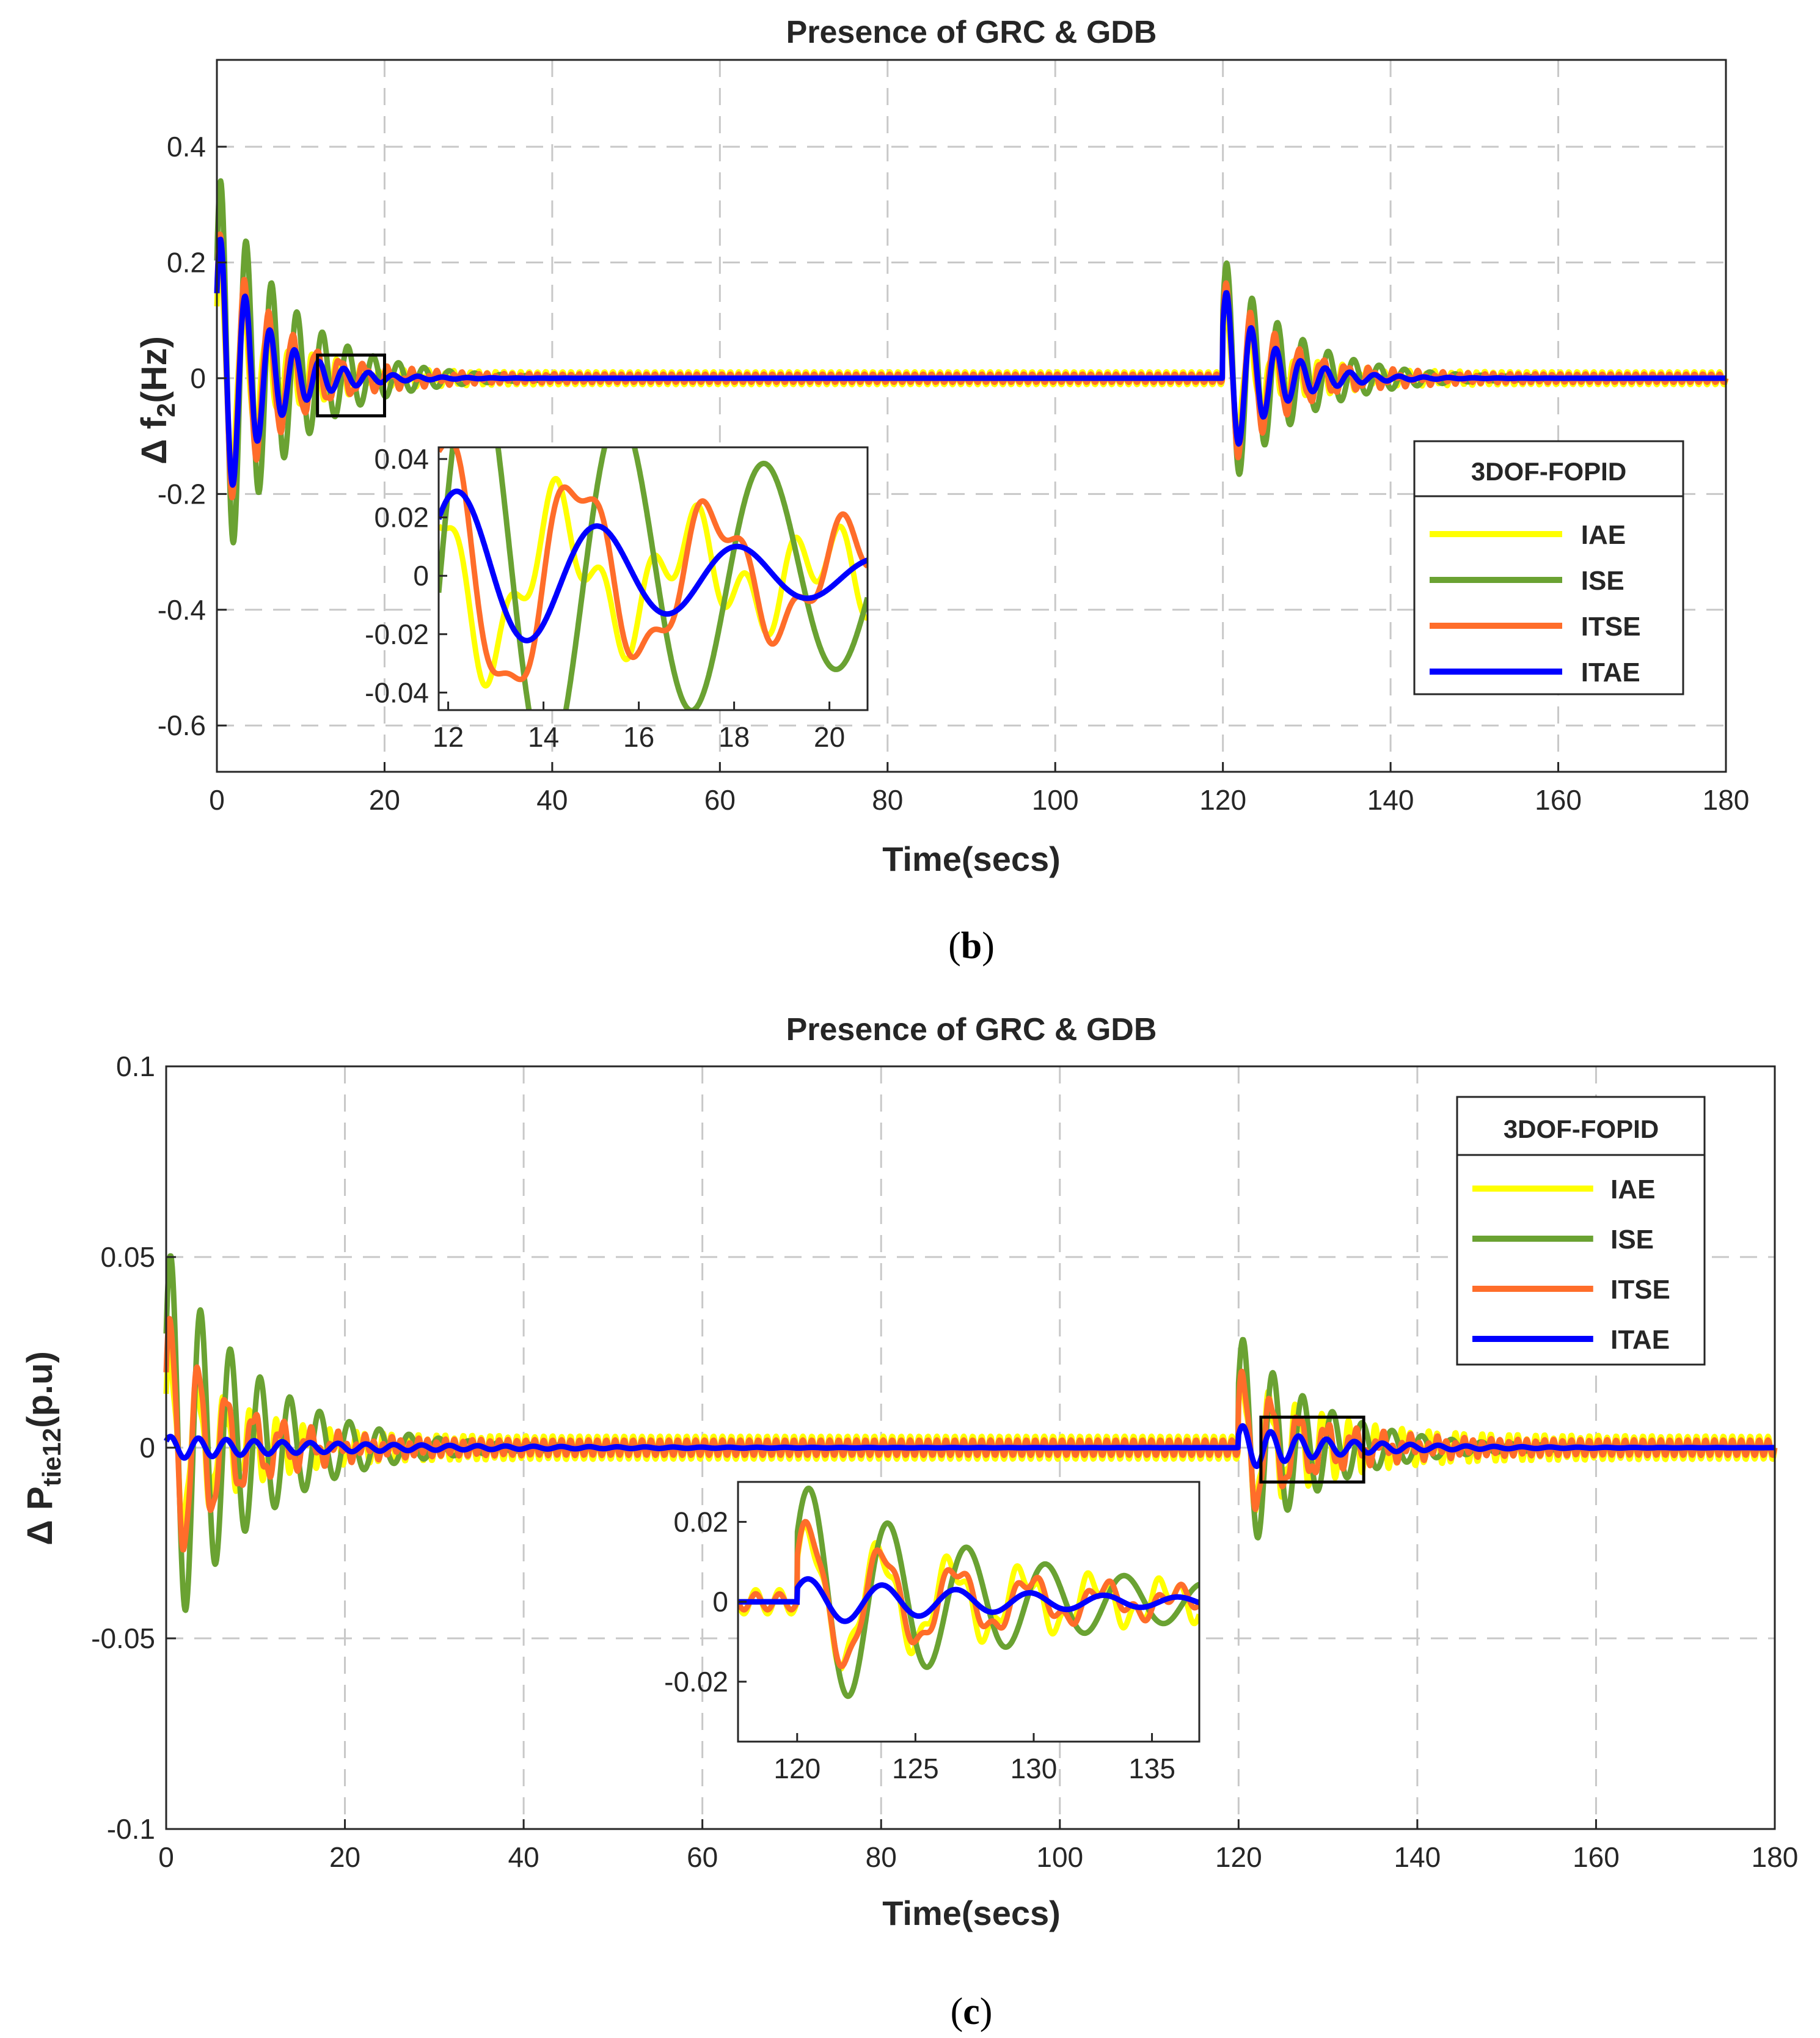  Describe the element at coordinates (696, 1682) in the screenshot. I see `inset-ytick-label-0: -0.02` at that location.